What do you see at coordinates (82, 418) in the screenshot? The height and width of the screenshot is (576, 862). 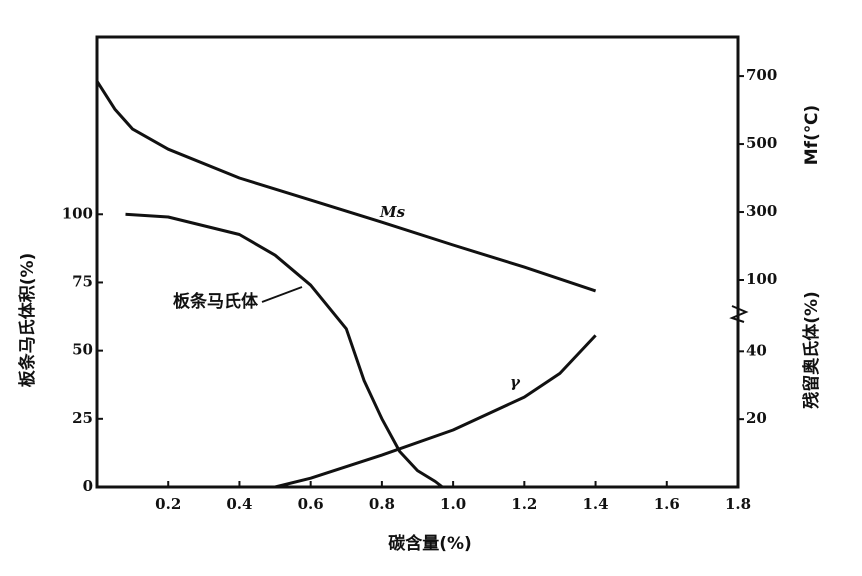 I see `y-tick-label: 25` at bounding box center [82, 418].